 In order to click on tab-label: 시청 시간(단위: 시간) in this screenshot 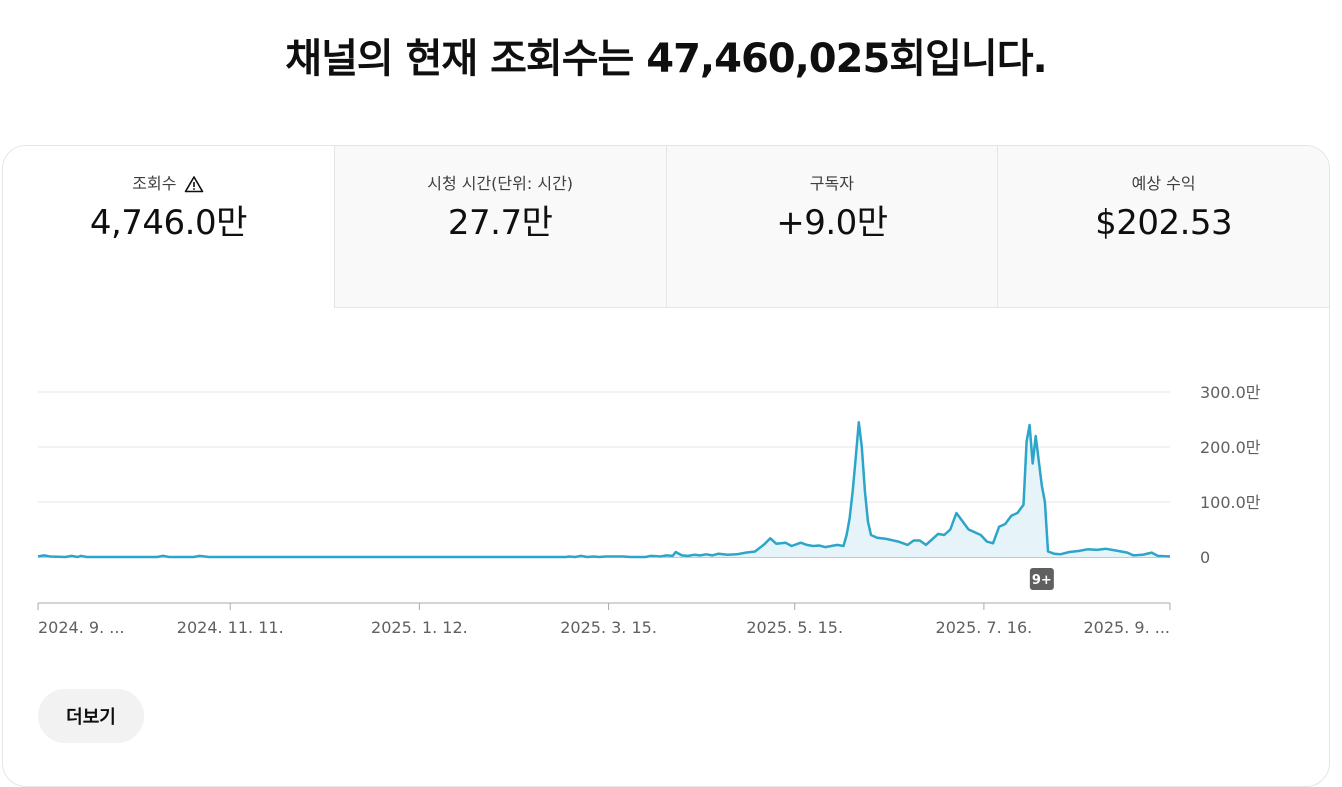, I will do `click(500, 183)`.